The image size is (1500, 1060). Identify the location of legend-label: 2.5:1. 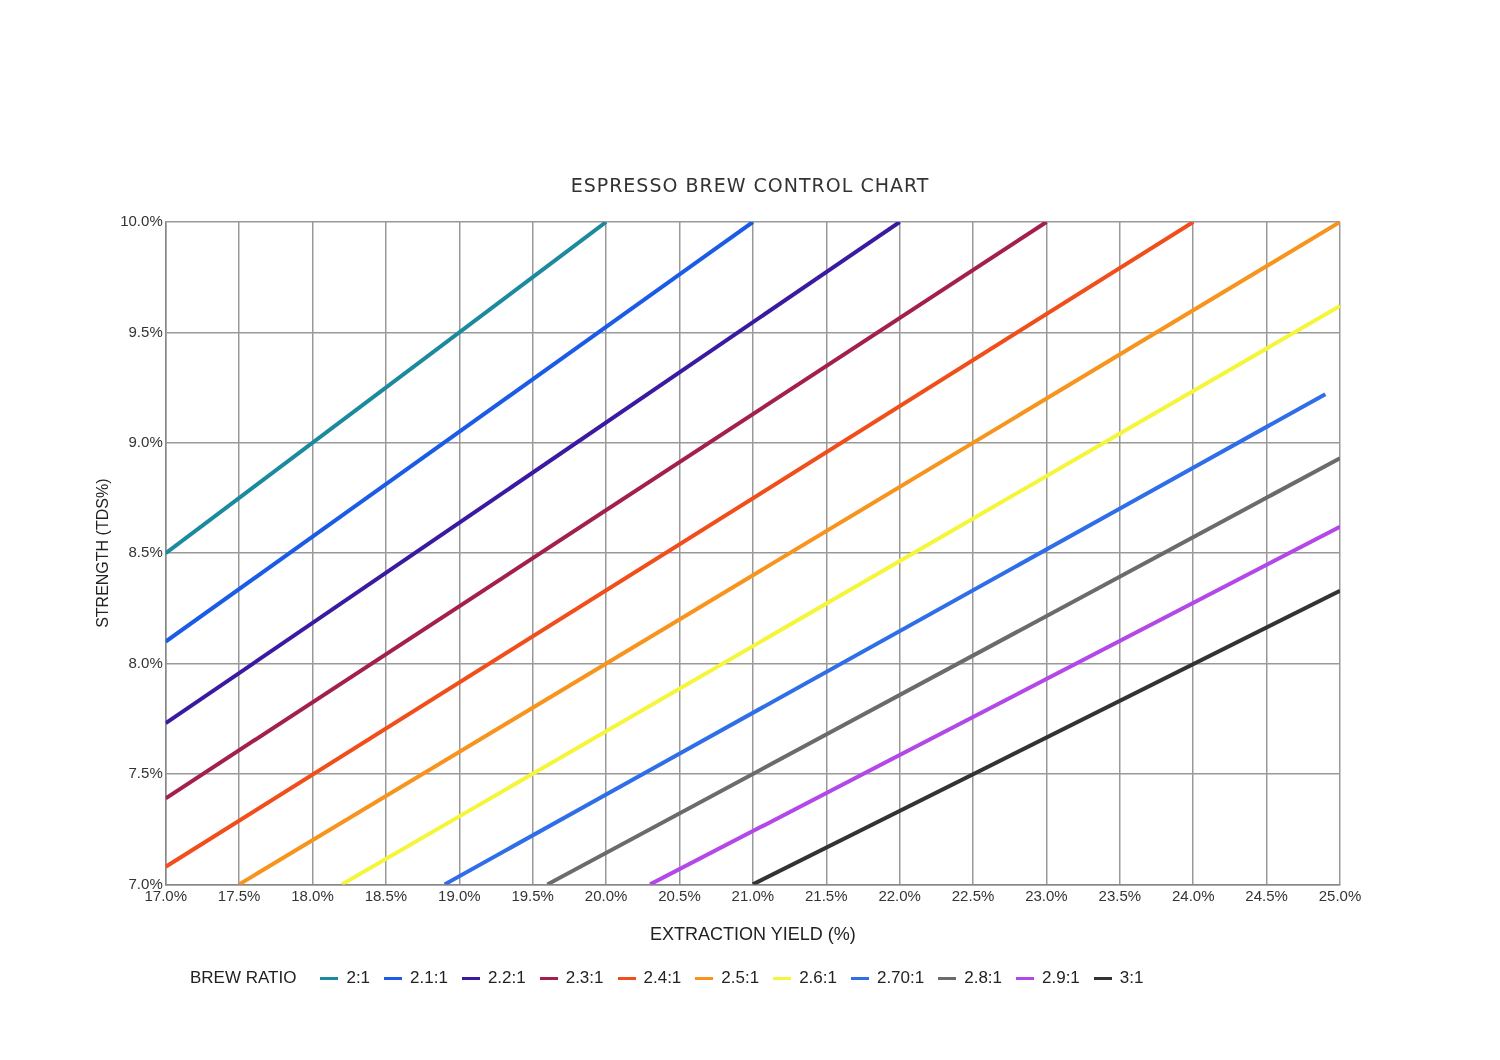
(740, 978).